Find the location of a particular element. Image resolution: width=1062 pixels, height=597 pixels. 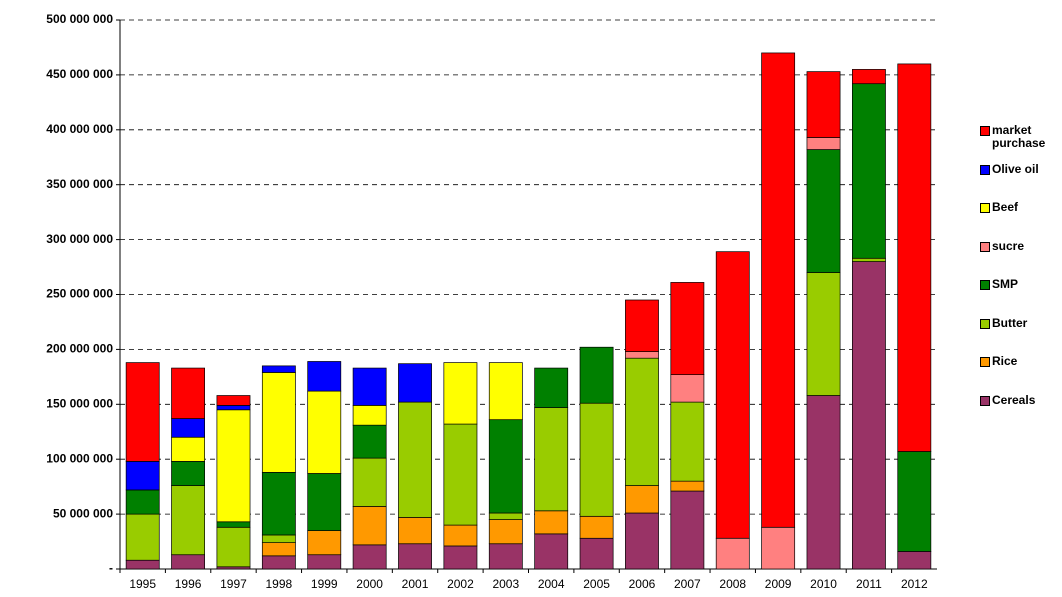

x-tick-label: 2008 is located at coordinates (732, 584).